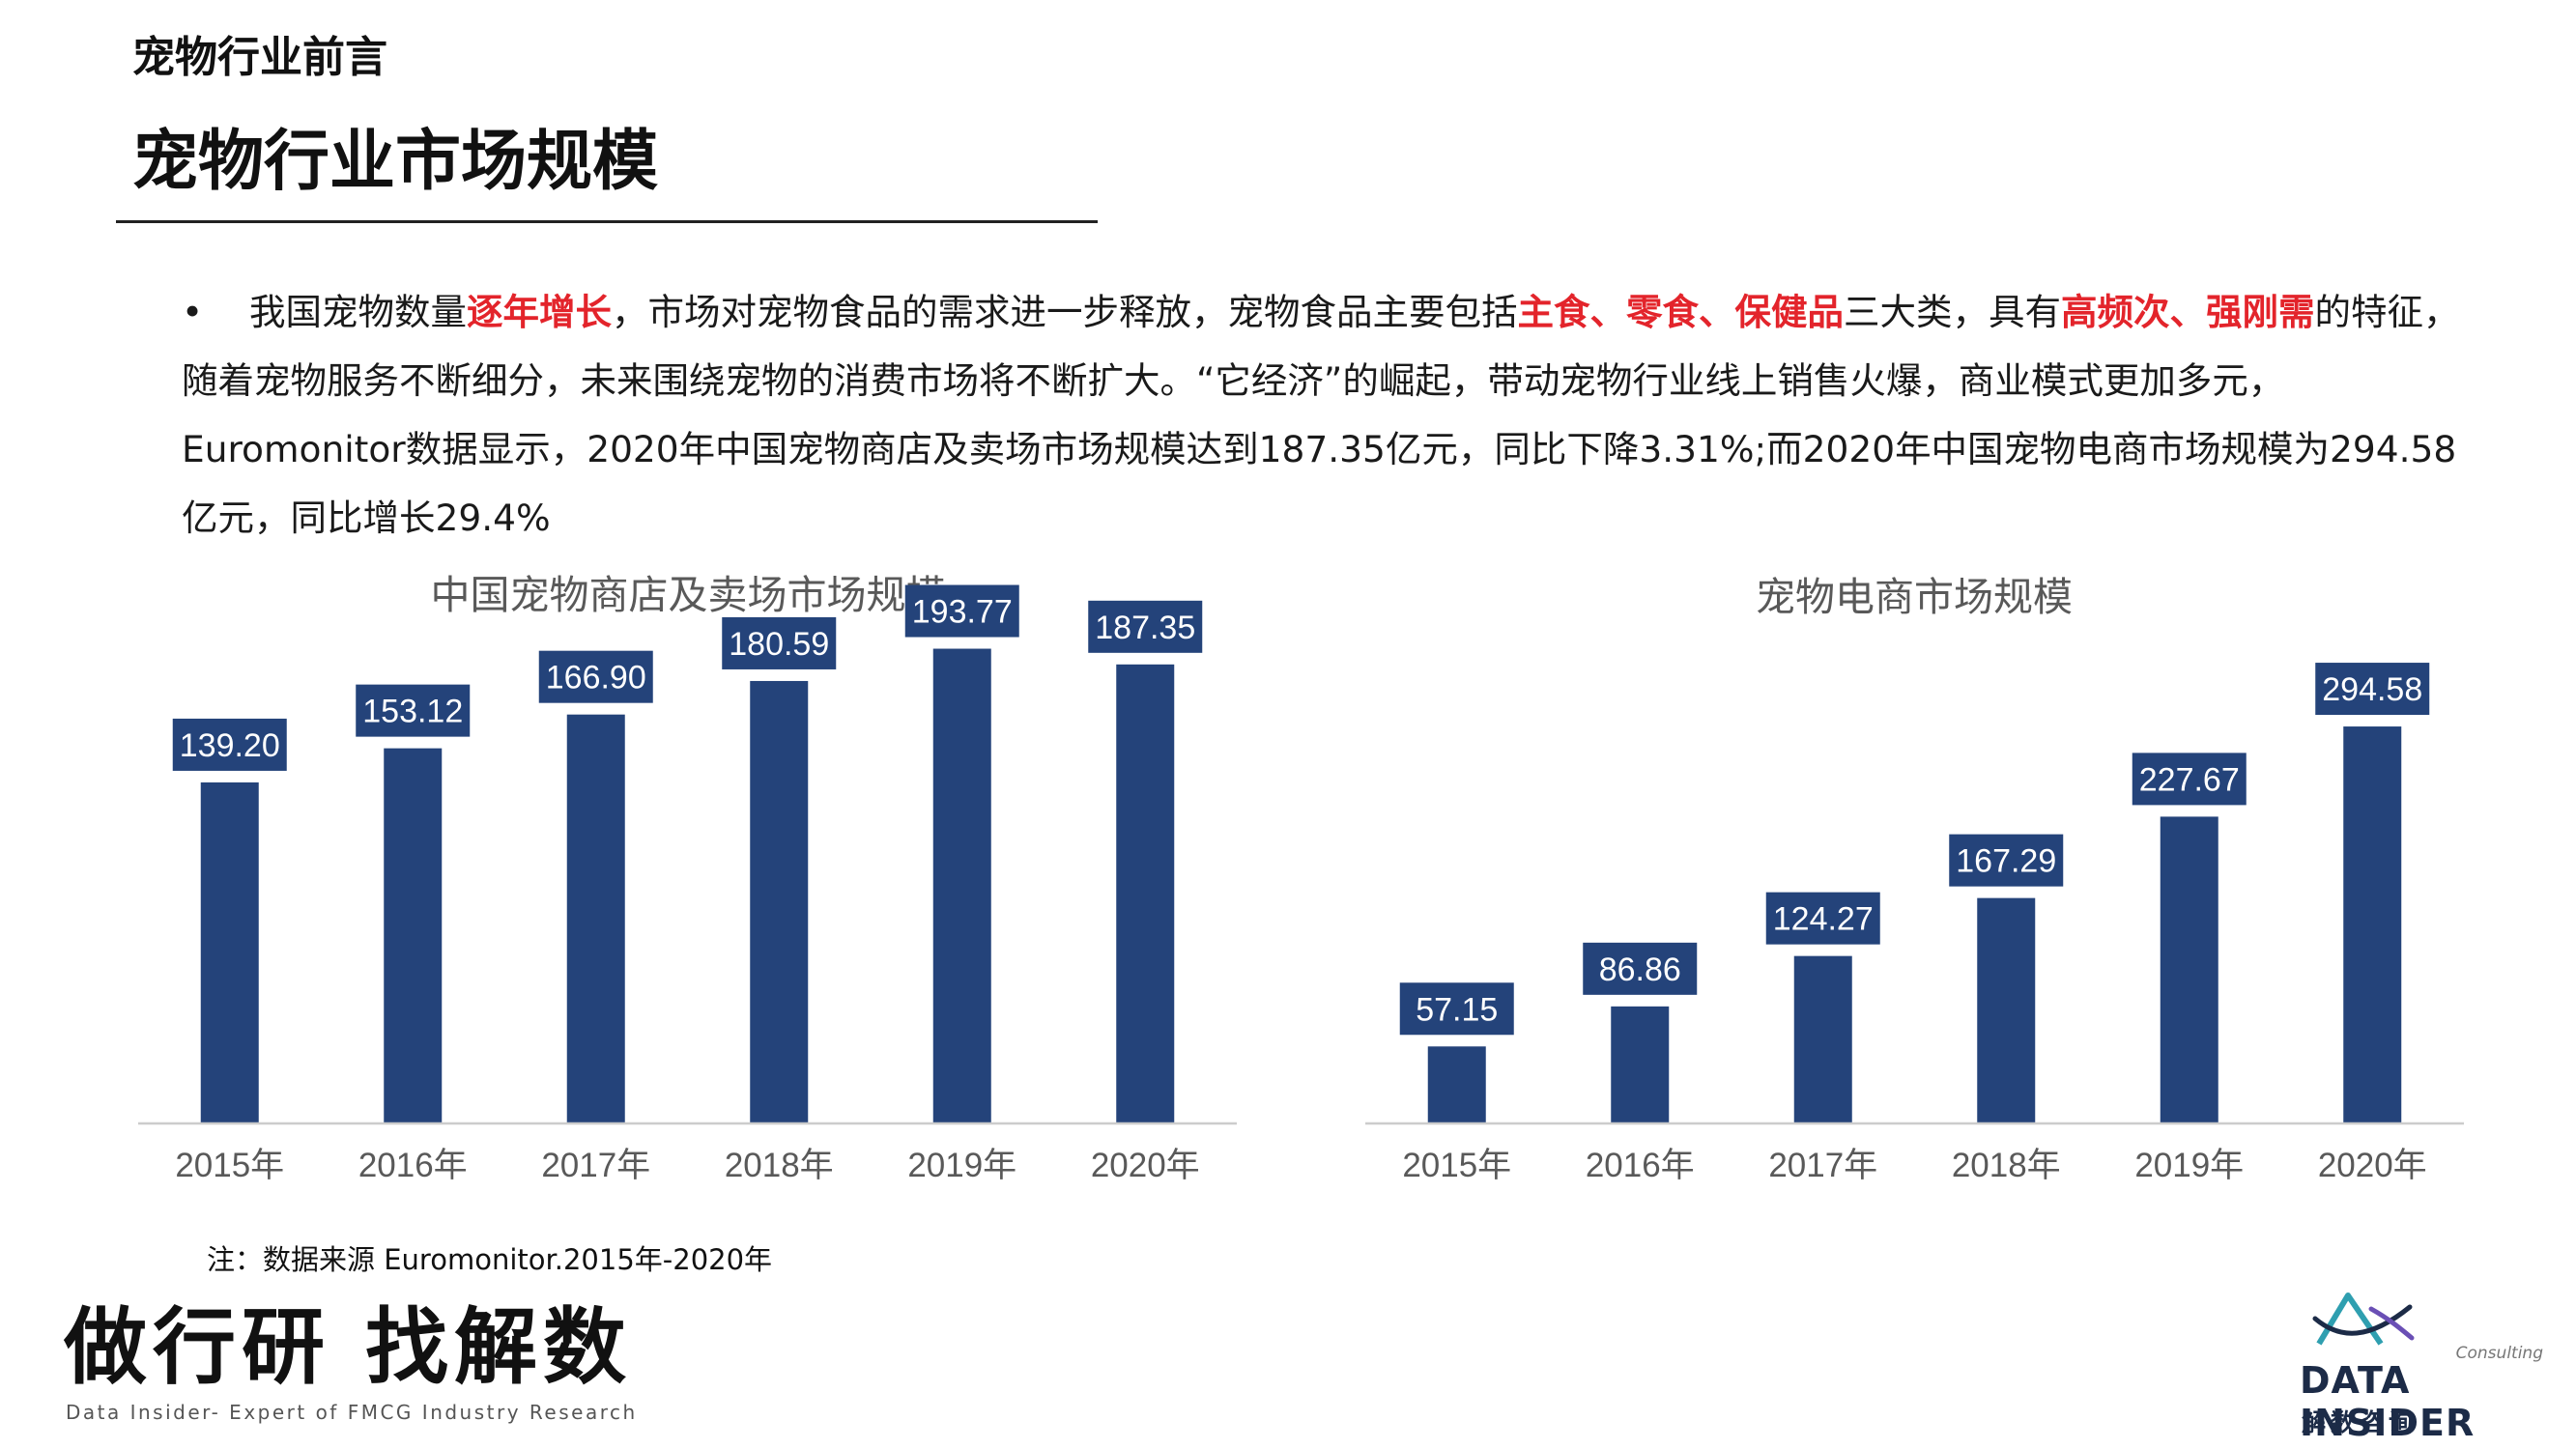 This screenshot has height=1449, width=2576. Describe the element at coordinates (414, 935) in the screenshot. I see `bar-1-2016年` at that location.